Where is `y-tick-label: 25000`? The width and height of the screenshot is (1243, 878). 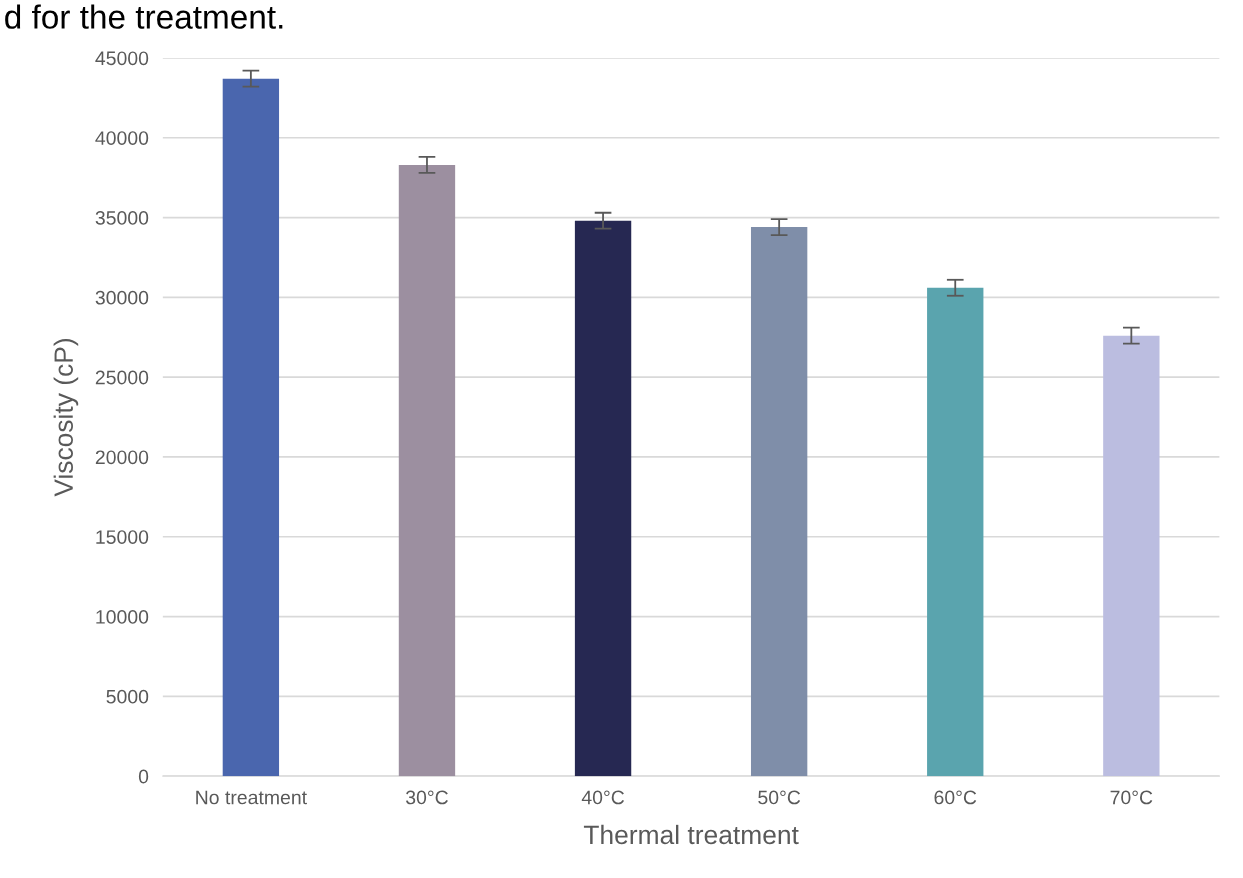 y-tick-label: 25000 is located at coordinates (122, 377).